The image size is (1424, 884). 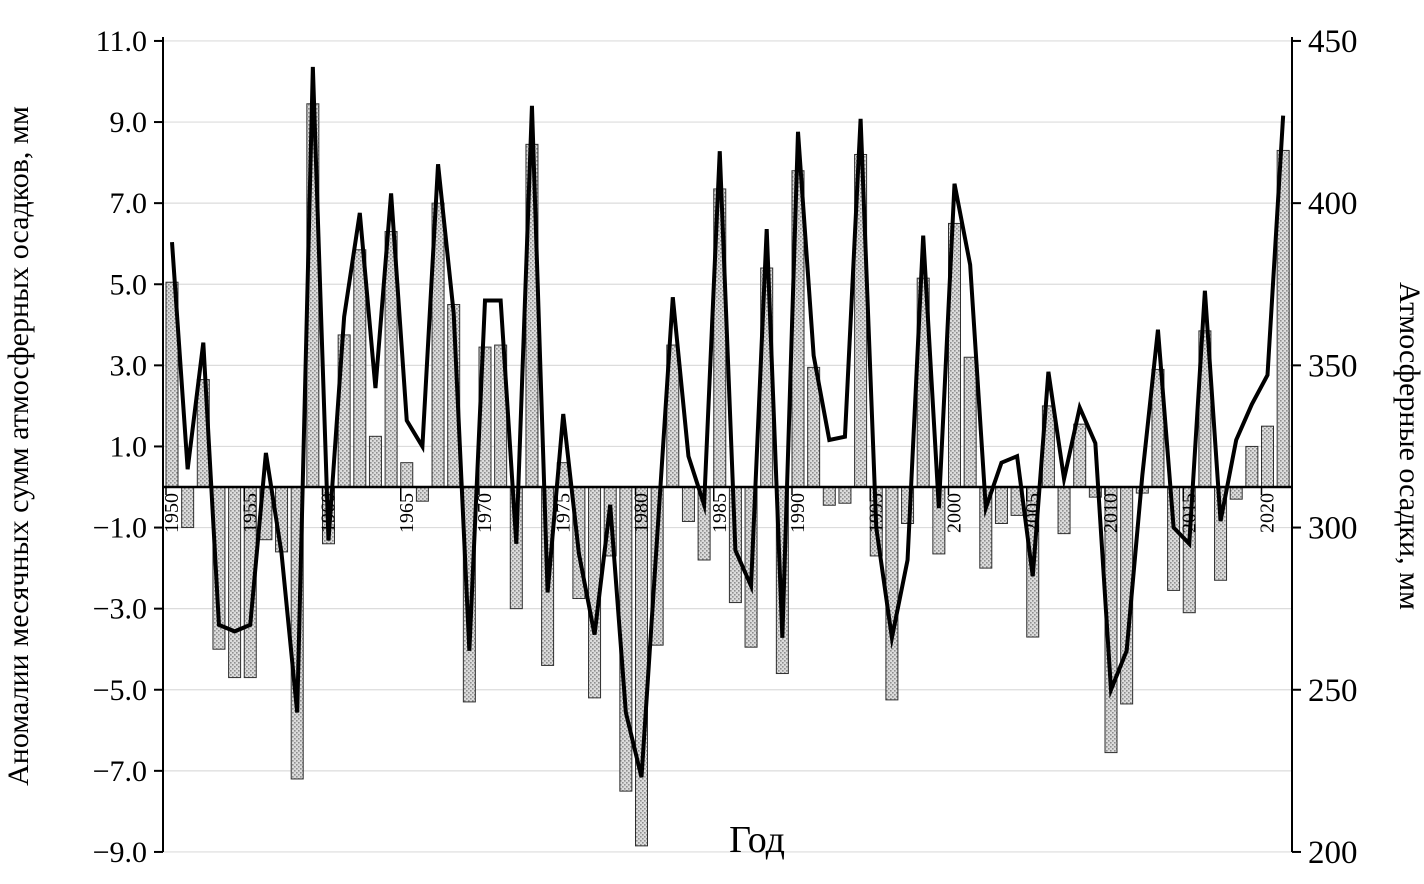 What do you see at coordinates (120, 771) in the screenshot?
I see `left-axis-tick-label: −7.0` at bounding box center [120, 771].